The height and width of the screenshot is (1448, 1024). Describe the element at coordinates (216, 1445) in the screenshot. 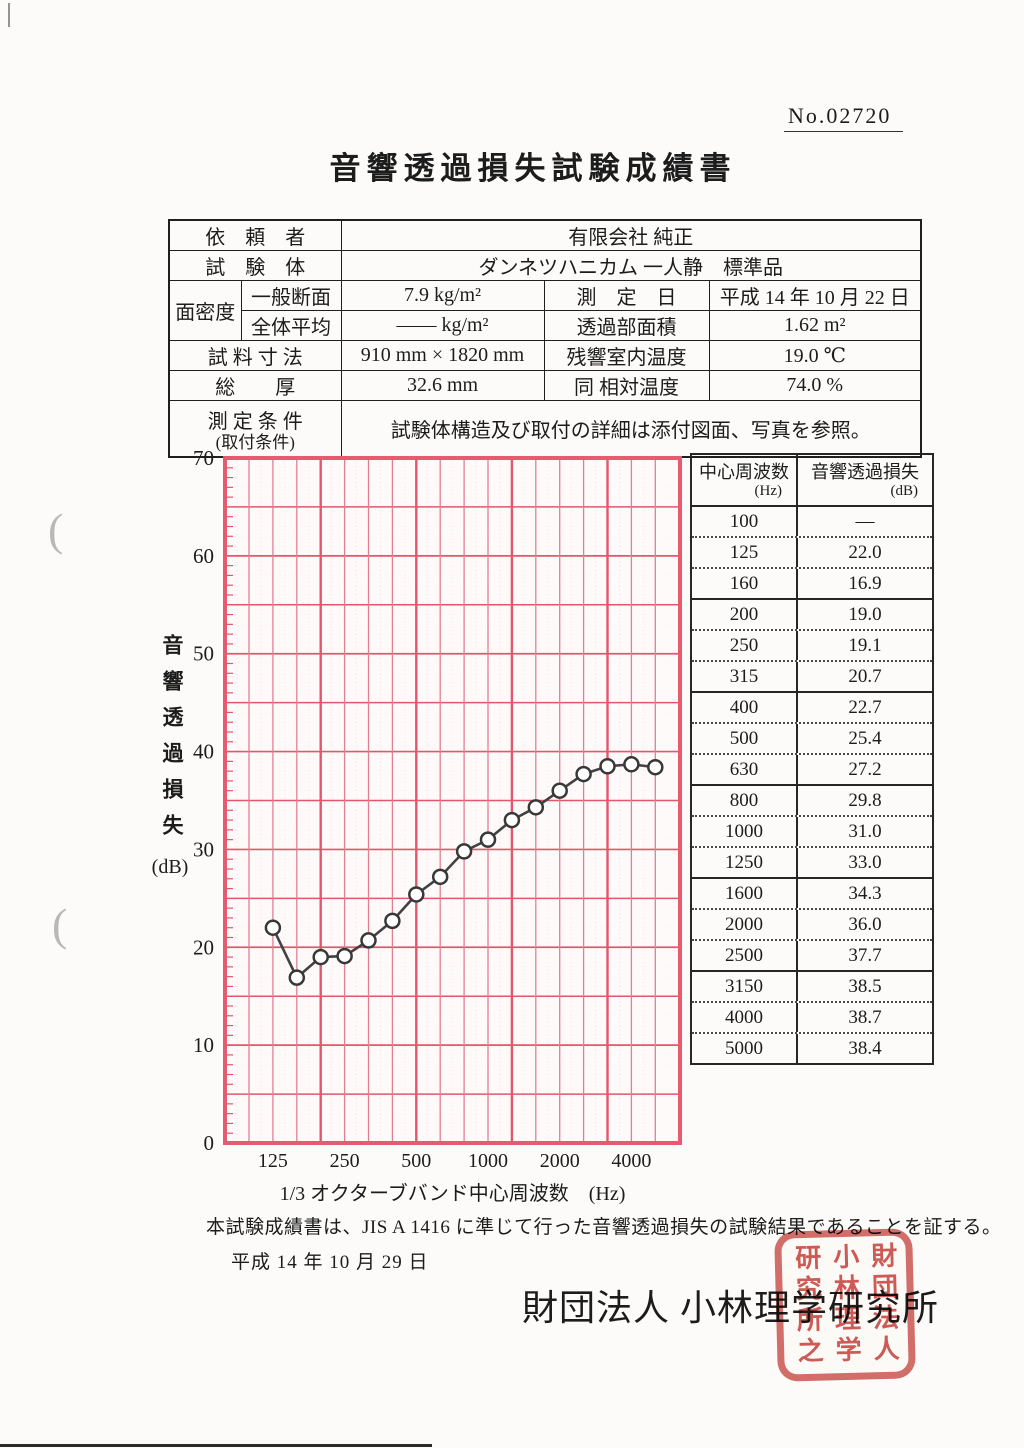

I see `scan-edge-line` at that location.